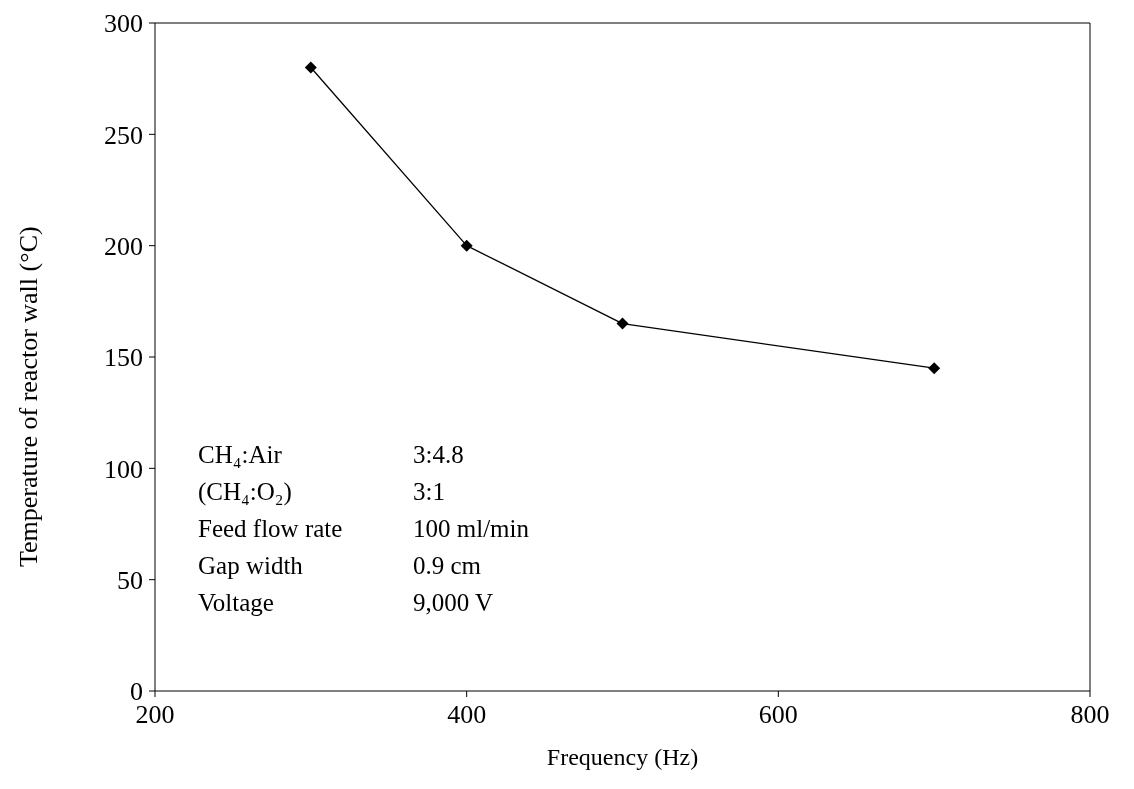  What do you see at coordinates (245, 492) in the screenshot?
I see `annotation: (CH₄:O₂)` at bounding box center [245, 492].